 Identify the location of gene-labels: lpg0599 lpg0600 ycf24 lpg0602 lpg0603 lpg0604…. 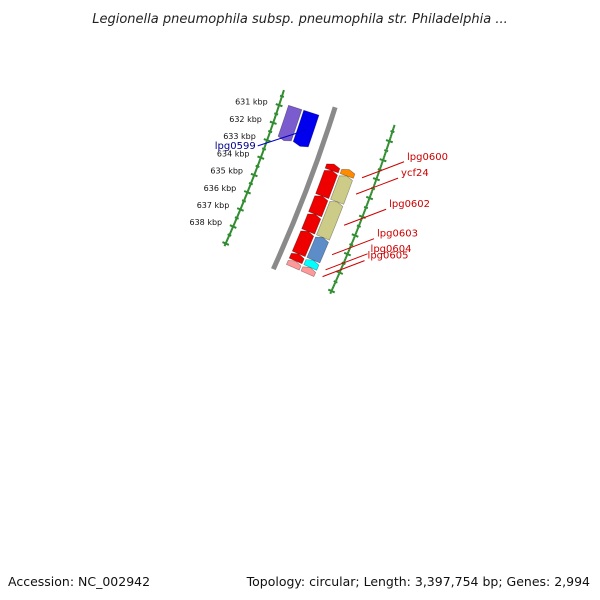
(331, 203).